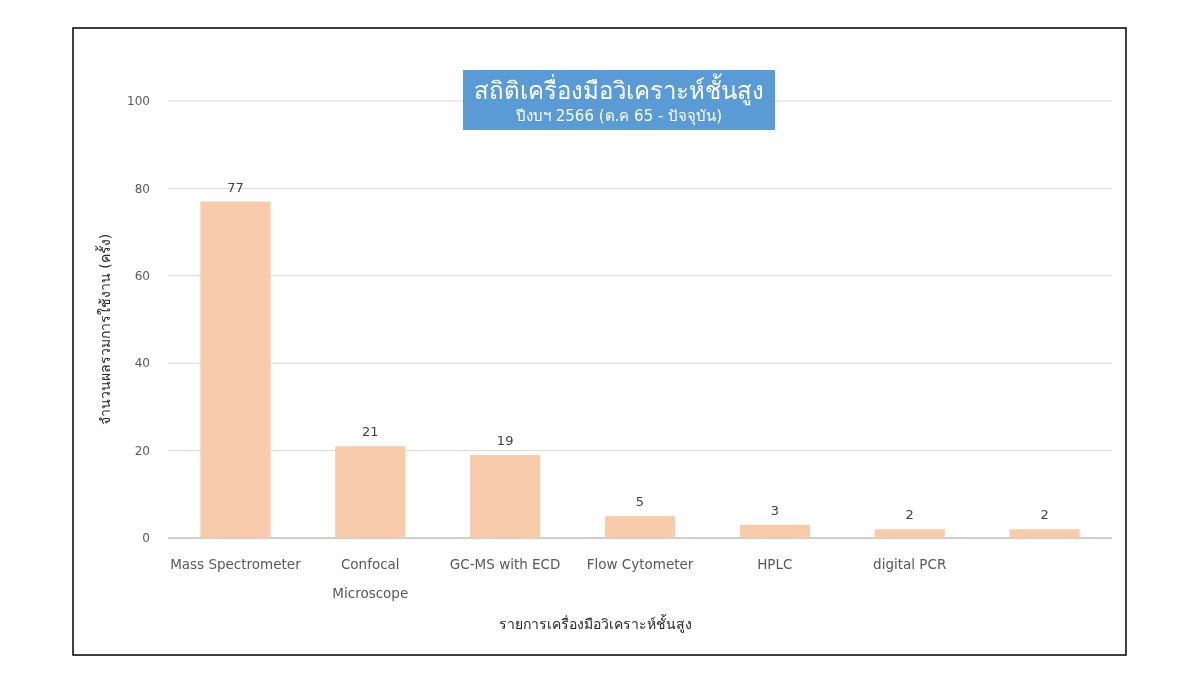 The image size is (1200, 675). I want to click on x-tick-label: HPLC, so click(775, 564).